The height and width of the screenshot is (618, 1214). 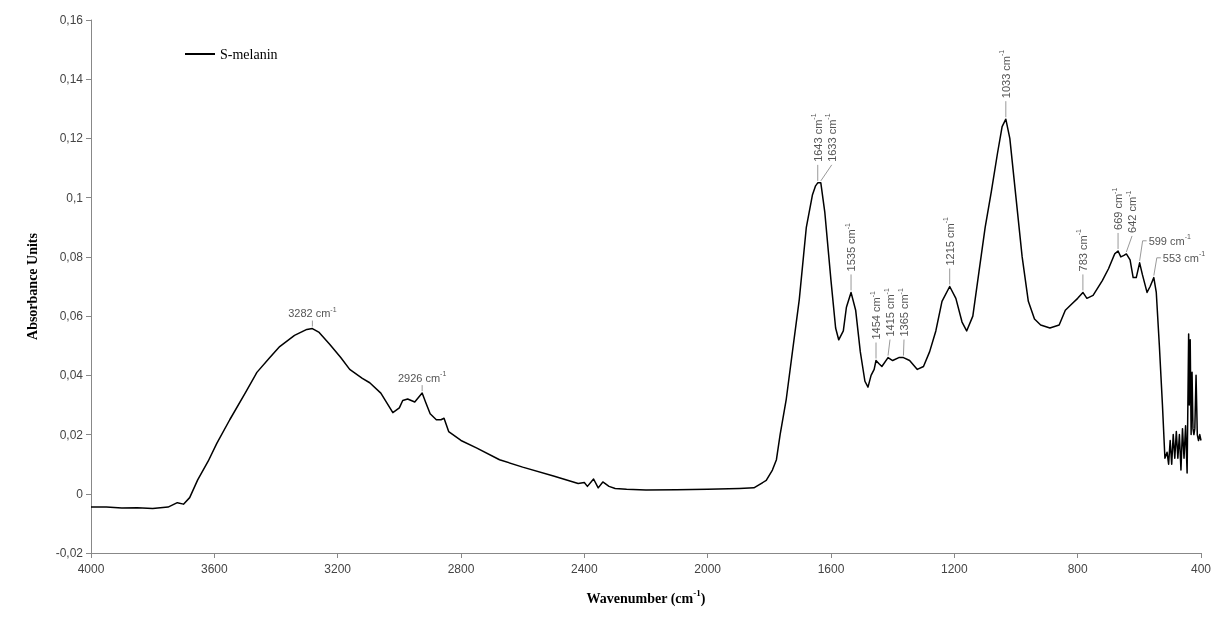 I want to click on x-tick-label: 2400, so click(x=584, y=569).